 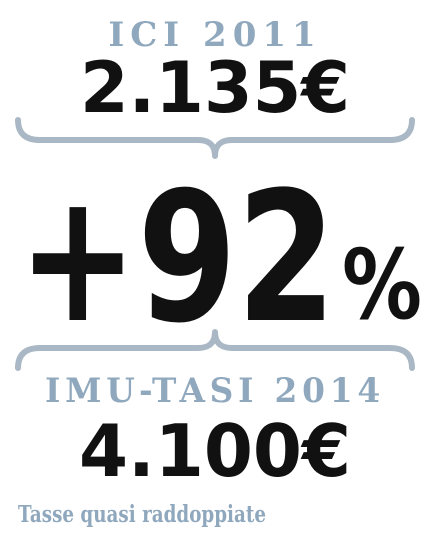 What do you see at coordinates (142, 514) in the screenshot?
I see `caption: Tasse quasi raddoppiate` at bounding box center [142, 514].